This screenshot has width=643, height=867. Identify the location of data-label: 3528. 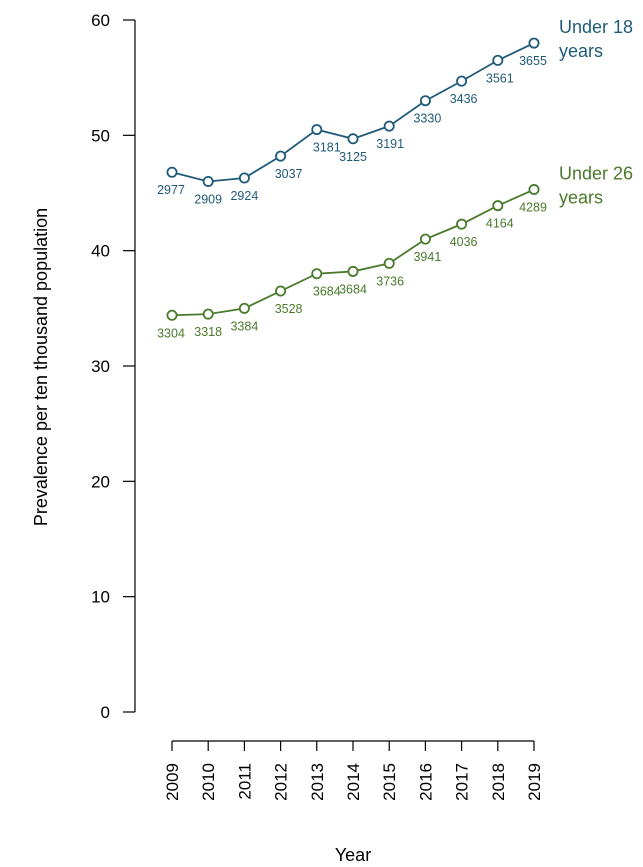
(289, 309).